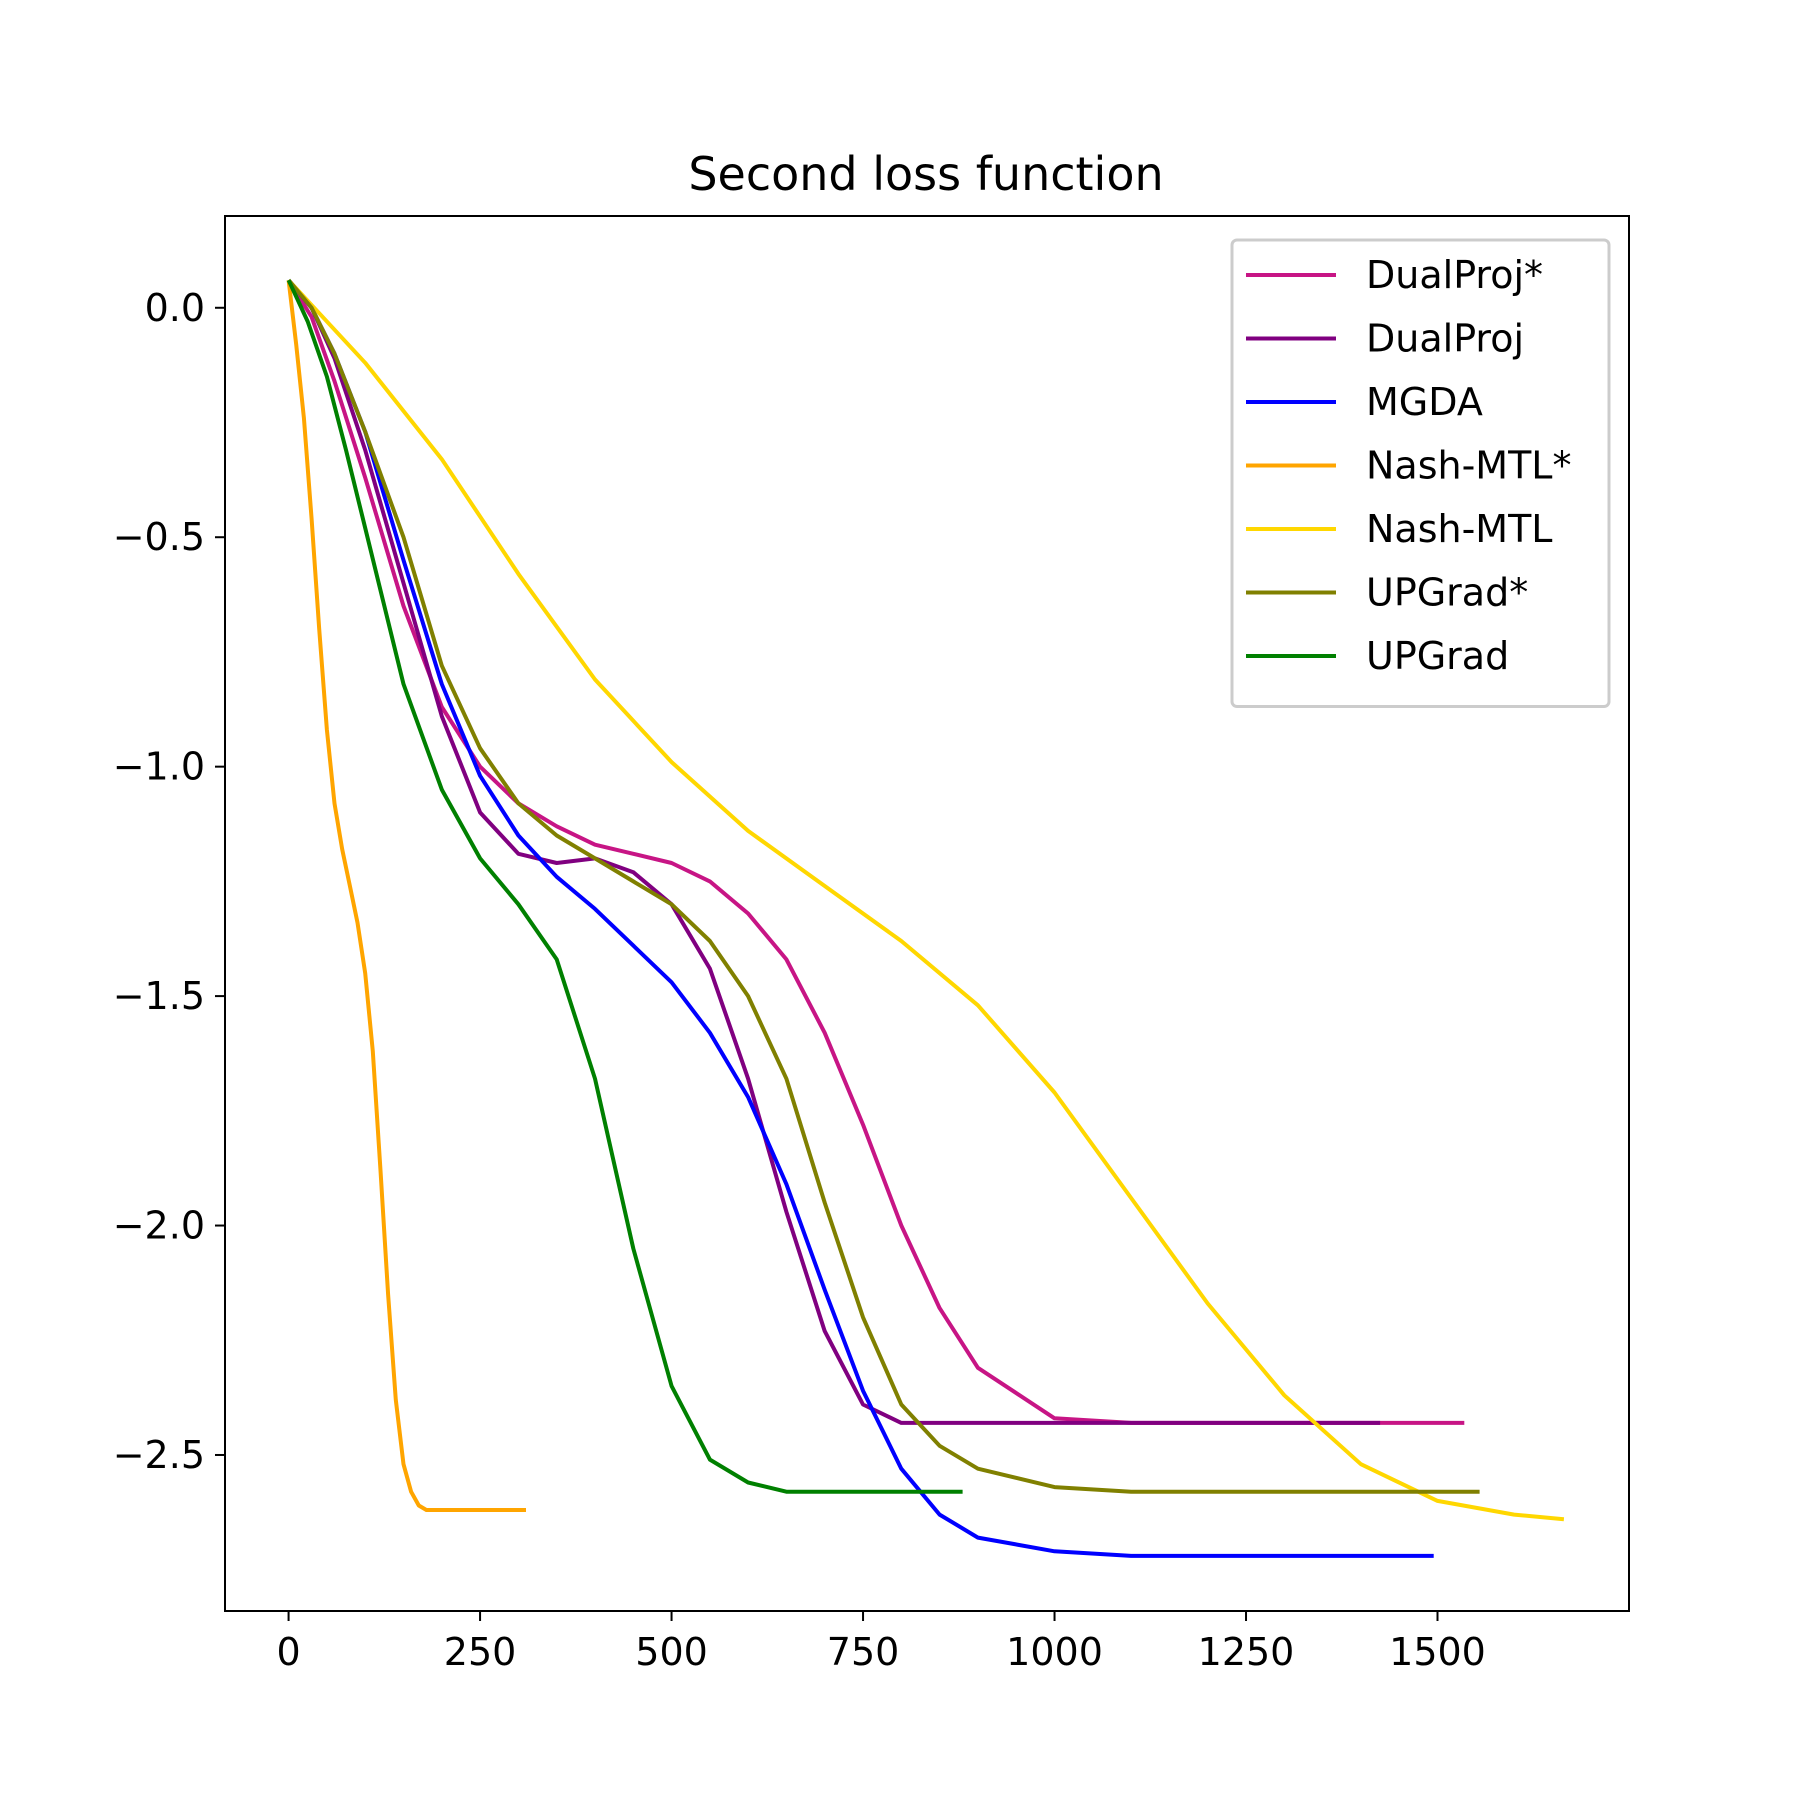 This screenshot has width=1800, height=1800. Describe the element at coordinates (925, 174) in the screenshot. I see `chart-title: Second loss function` at that location.